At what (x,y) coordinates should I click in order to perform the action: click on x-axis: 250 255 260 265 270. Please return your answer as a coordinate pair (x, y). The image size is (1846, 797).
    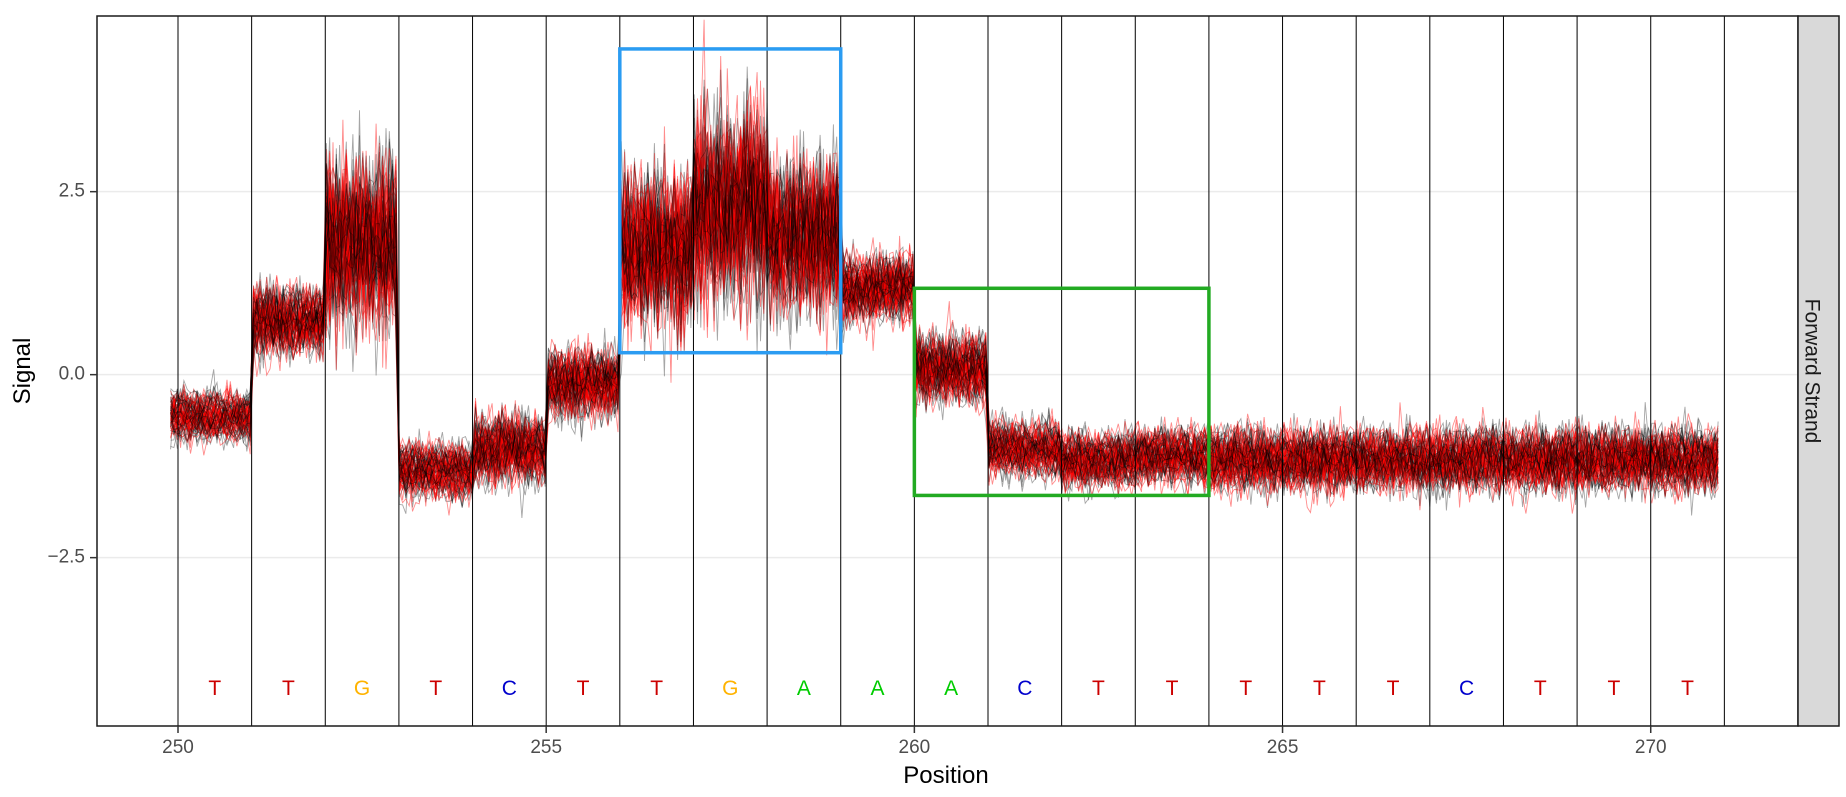
    Looking at the image, I should click on (914, 742).